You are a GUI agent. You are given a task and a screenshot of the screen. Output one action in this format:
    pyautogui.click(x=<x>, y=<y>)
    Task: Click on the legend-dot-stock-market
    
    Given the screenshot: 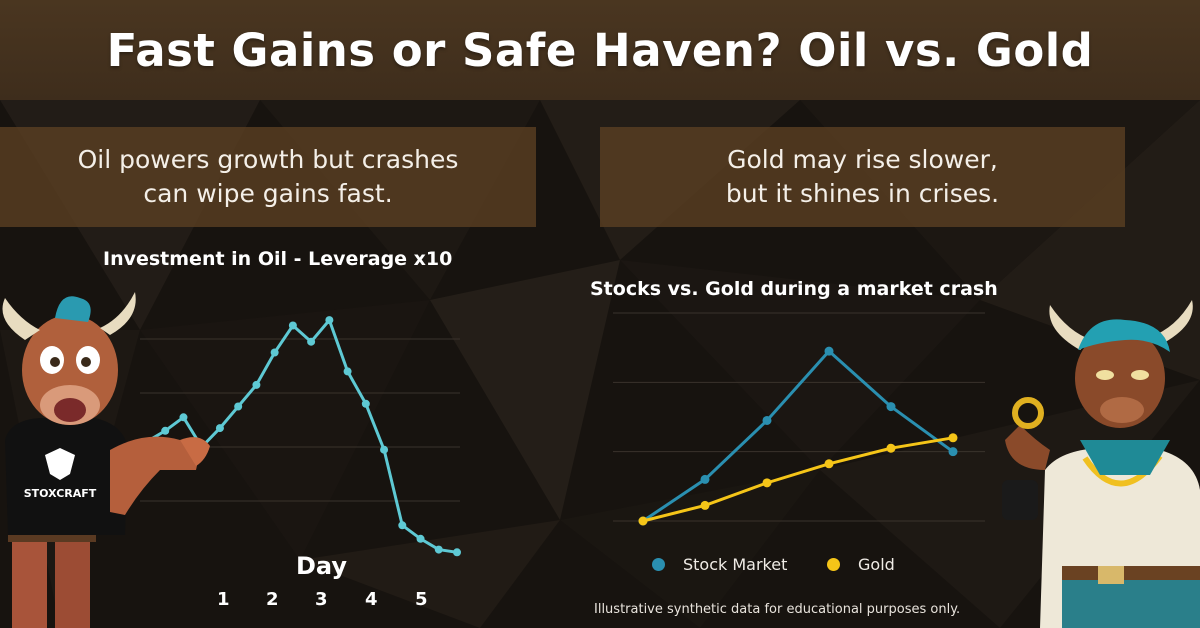 What is the action you would take?
    pyautogui.click(x=658, y=564)
    